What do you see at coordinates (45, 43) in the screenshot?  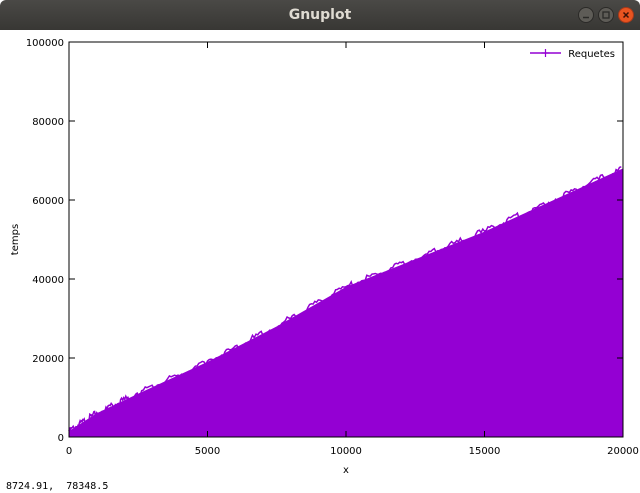 I see `y-tick-label: 100000` at bounding box center [45, 43].